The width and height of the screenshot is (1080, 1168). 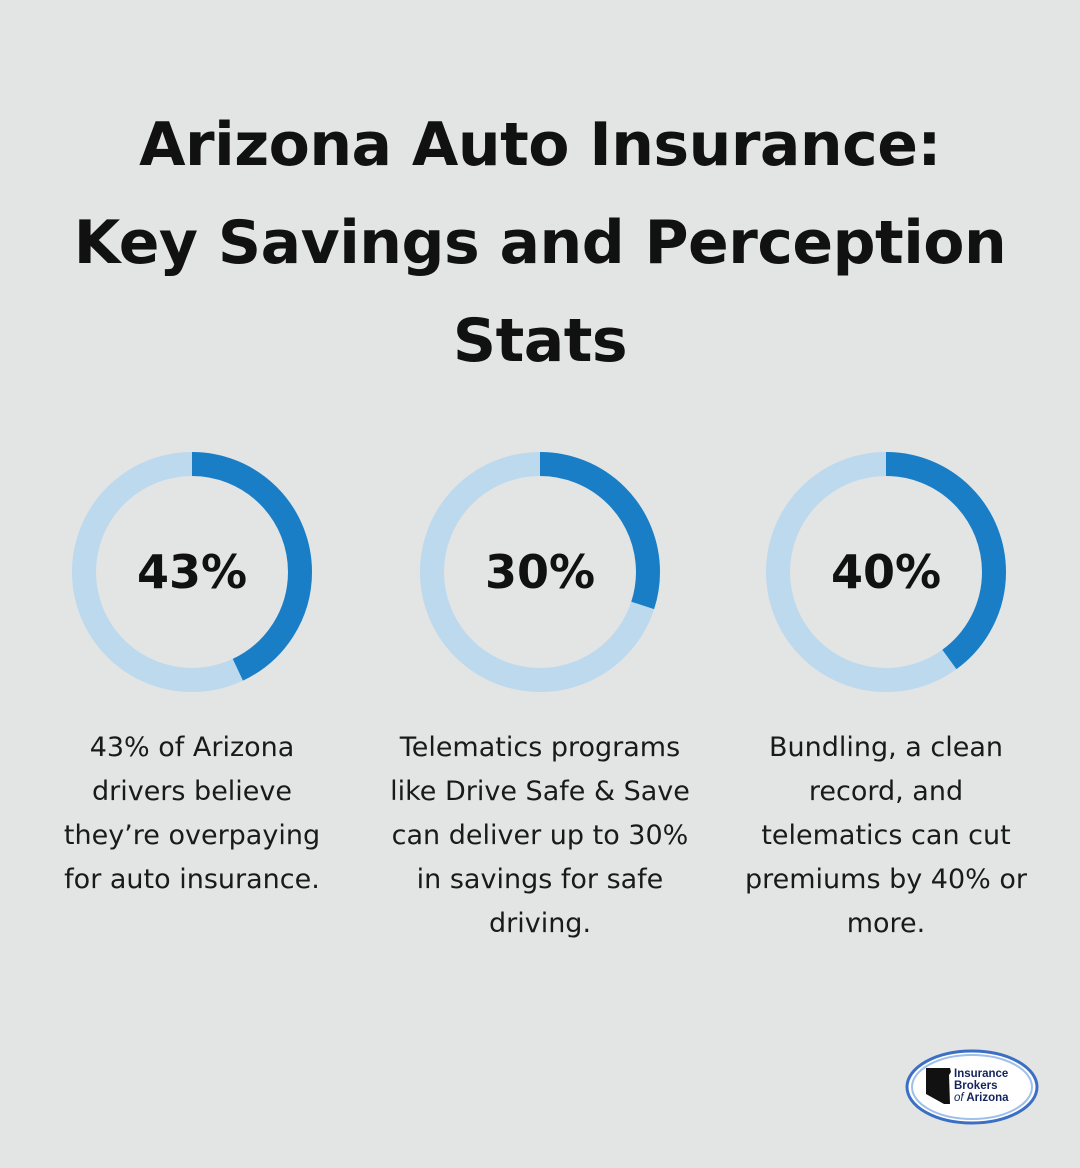 I want to click on logo-line-3-main: Arizona, so click(x=987, y=1098).